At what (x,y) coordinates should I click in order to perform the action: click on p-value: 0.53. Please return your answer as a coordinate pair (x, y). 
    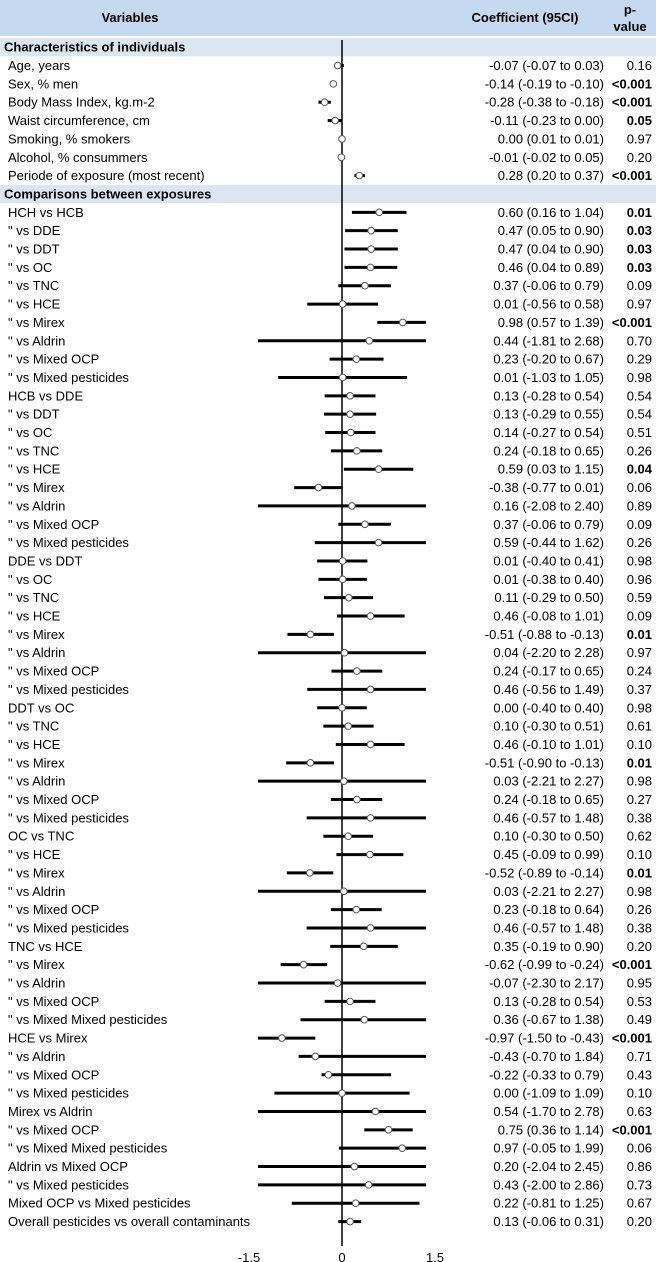
    Looking at the image, I should click on (639, 1001).